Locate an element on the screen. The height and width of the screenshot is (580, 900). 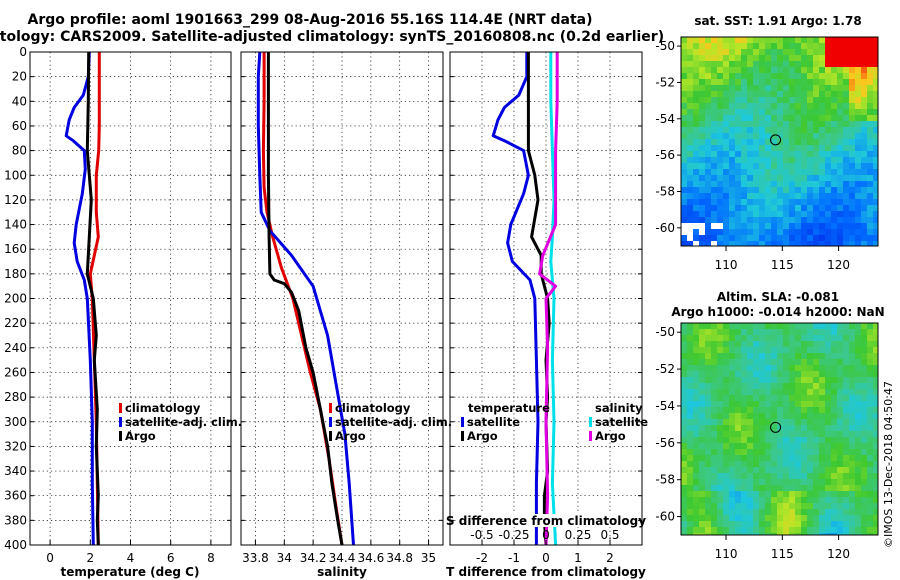
s-difference-xlabel: S difference from climatology is located at coordinates (546, 521).